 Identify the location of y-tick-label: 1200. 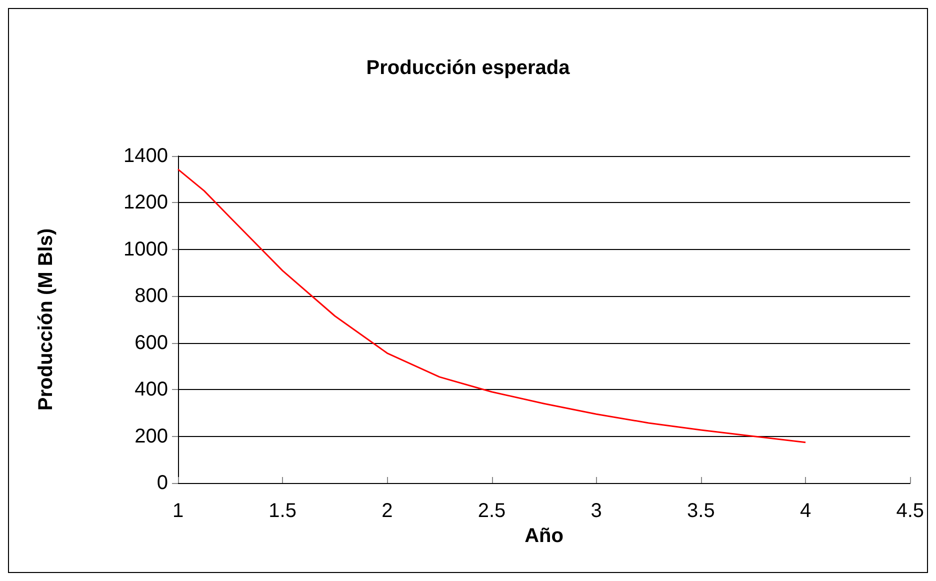
(146, 203).